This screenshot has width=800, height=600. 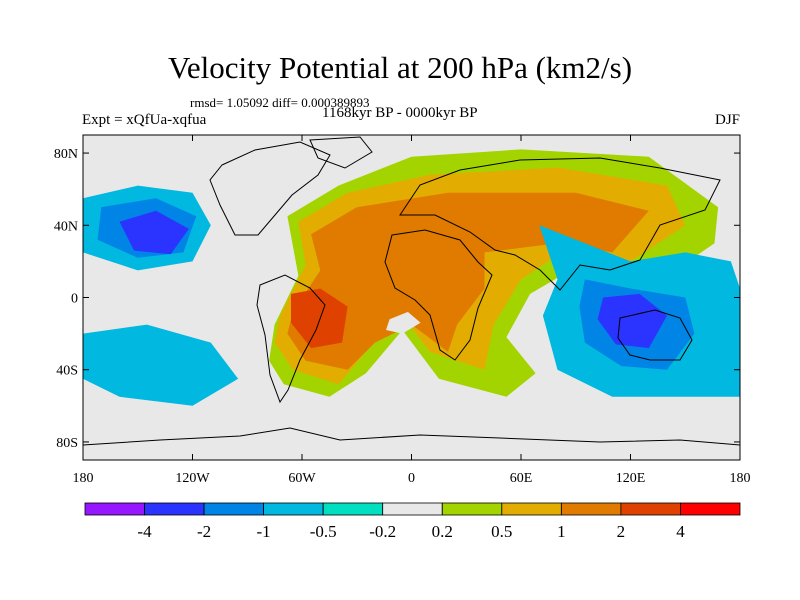 I want to click on contour-region-north-pacific-core, so click(x=154, y=232).